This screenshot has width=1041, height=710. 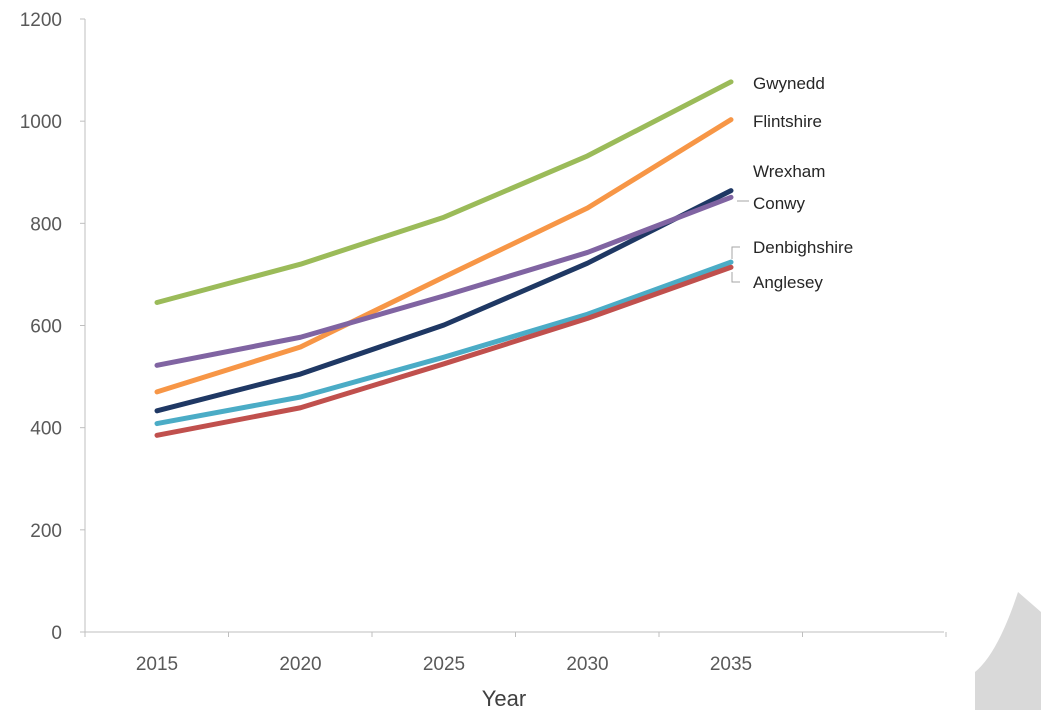 What do you see at coordinates (41, 122) in the screenshot?
I see `y-tick-label: 1000` at bounding box center [41, 122].